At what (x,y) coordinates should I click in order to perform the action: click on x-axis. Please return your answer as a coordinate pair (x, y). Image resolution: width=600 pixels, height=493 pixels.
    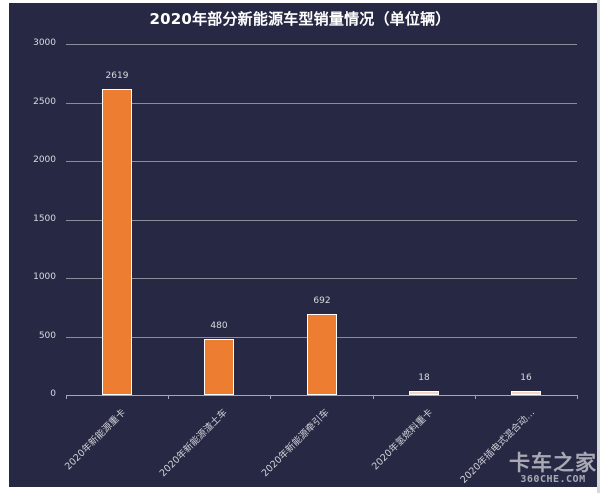
    Looking at the image, I should click on (321, 395).